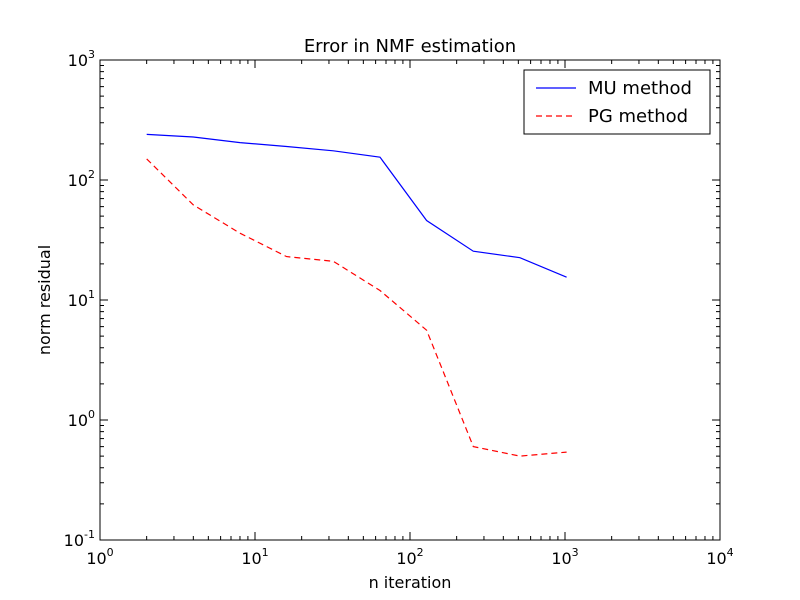 Image resolution: width=800 pixels, height=600 pixels. Describe the element at coordinates (79, 539) in the screenshot. I see `y-tick-label: 10⁻¹` at that location.